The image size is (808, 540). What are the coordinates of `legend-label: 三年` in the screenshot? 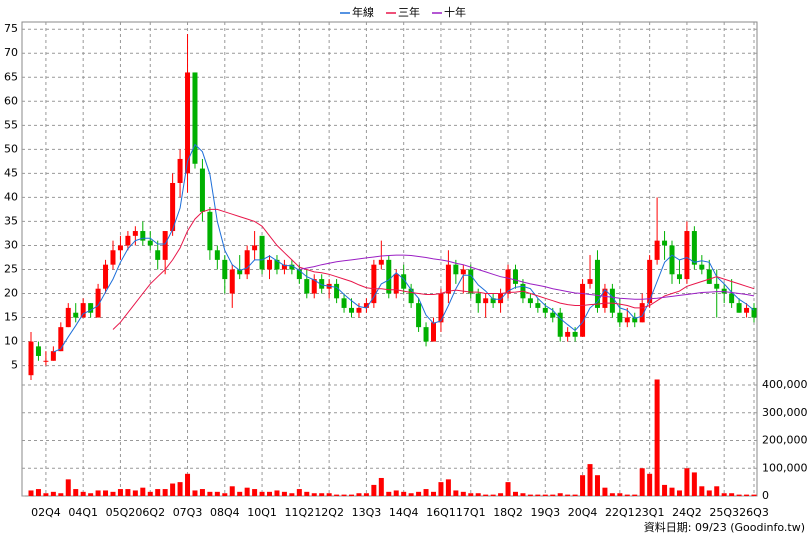 It's located at (409, 12).